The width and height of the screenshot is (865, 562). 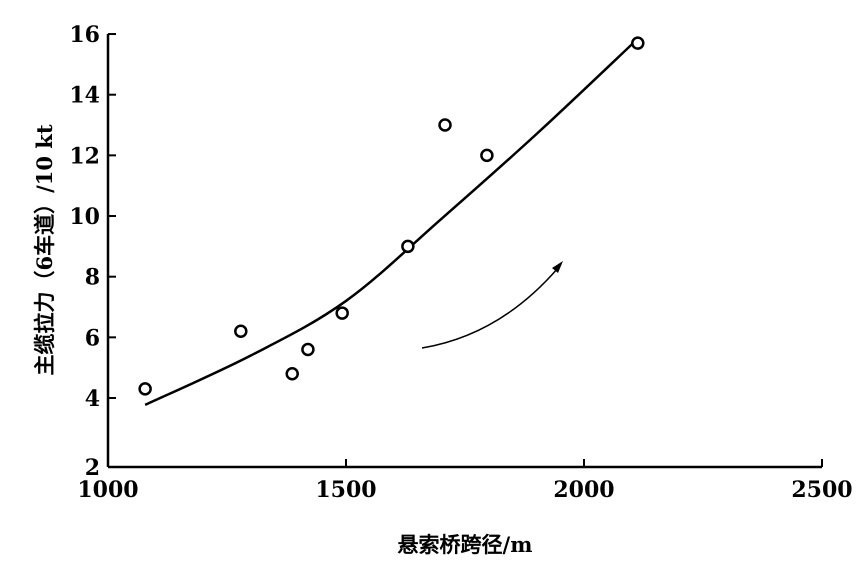 I want to click on y-tick-label: 10, so click(x=84, y=217).